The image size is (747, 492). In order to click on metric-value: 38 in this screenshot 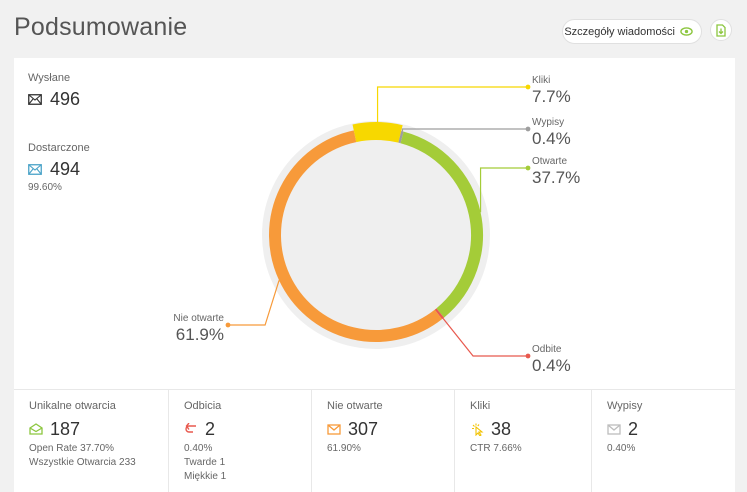, I will do `click(501, 429)`.